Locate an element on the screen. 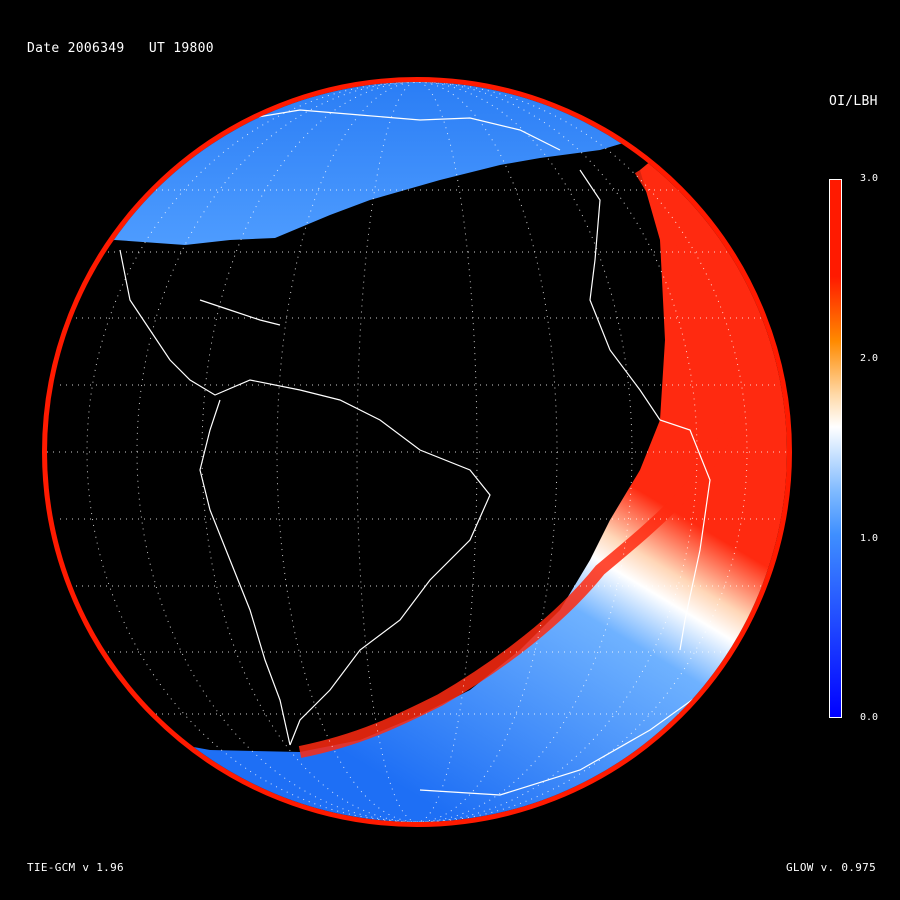 The width and height of the screenshot is (900, 900). colorbar-tick-2: 2.0 is located at coordinates (869, 358).